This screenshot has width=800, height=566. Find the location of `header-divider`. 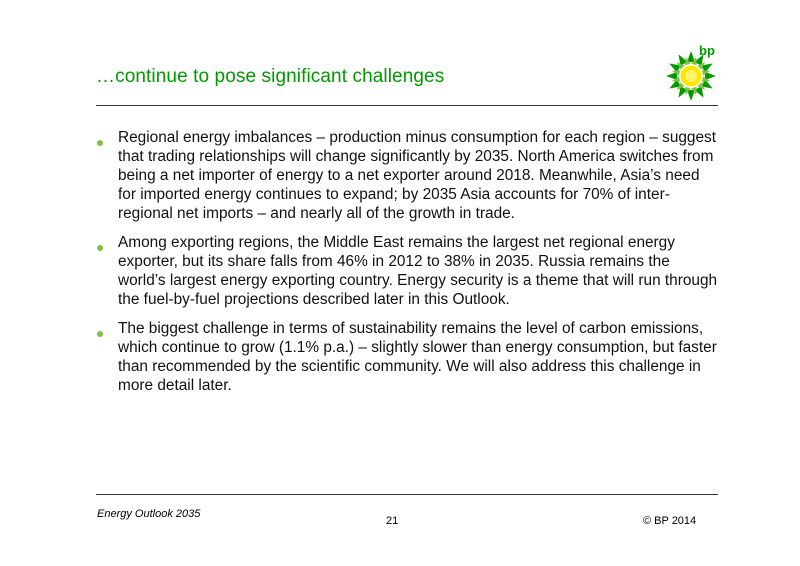

header-divider is located at coordinates (407, 105).